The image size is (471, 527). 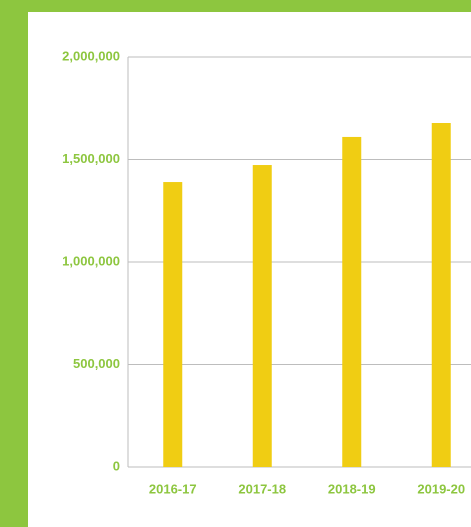 What do you see at coordinates (441, 488) in the screenshot?
I see `x-tick-label: 2019-20` at bounding box center [441, 488].